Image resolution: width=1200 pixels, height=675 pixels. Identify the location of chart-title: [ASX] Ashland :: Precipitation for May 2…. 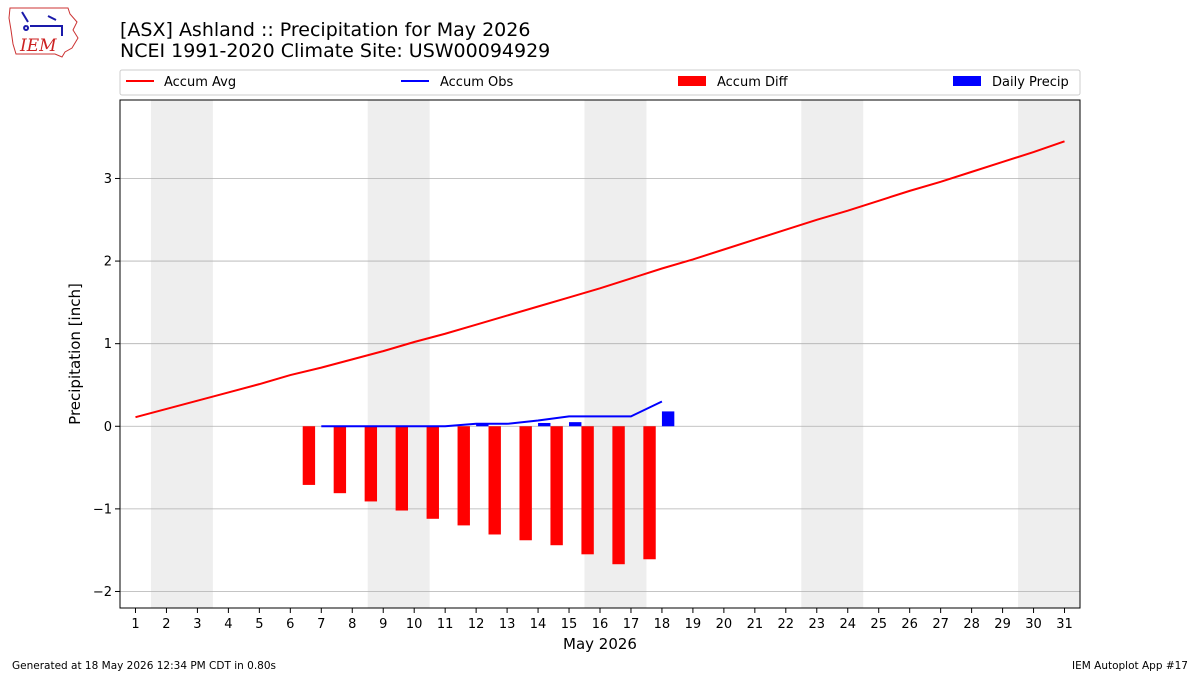
(325, 30).